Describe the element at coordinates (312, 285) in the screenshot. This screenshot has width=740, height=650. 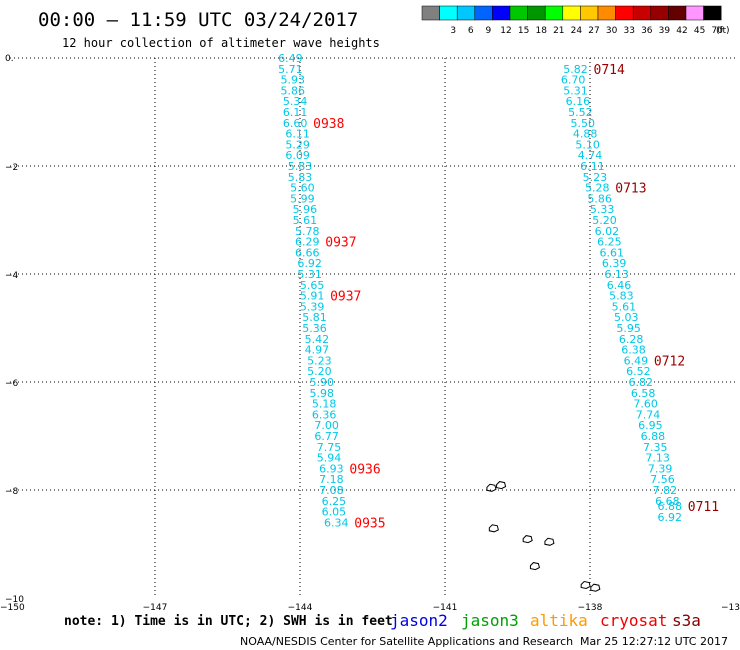
I see `swh-point: 5.65` at that location.